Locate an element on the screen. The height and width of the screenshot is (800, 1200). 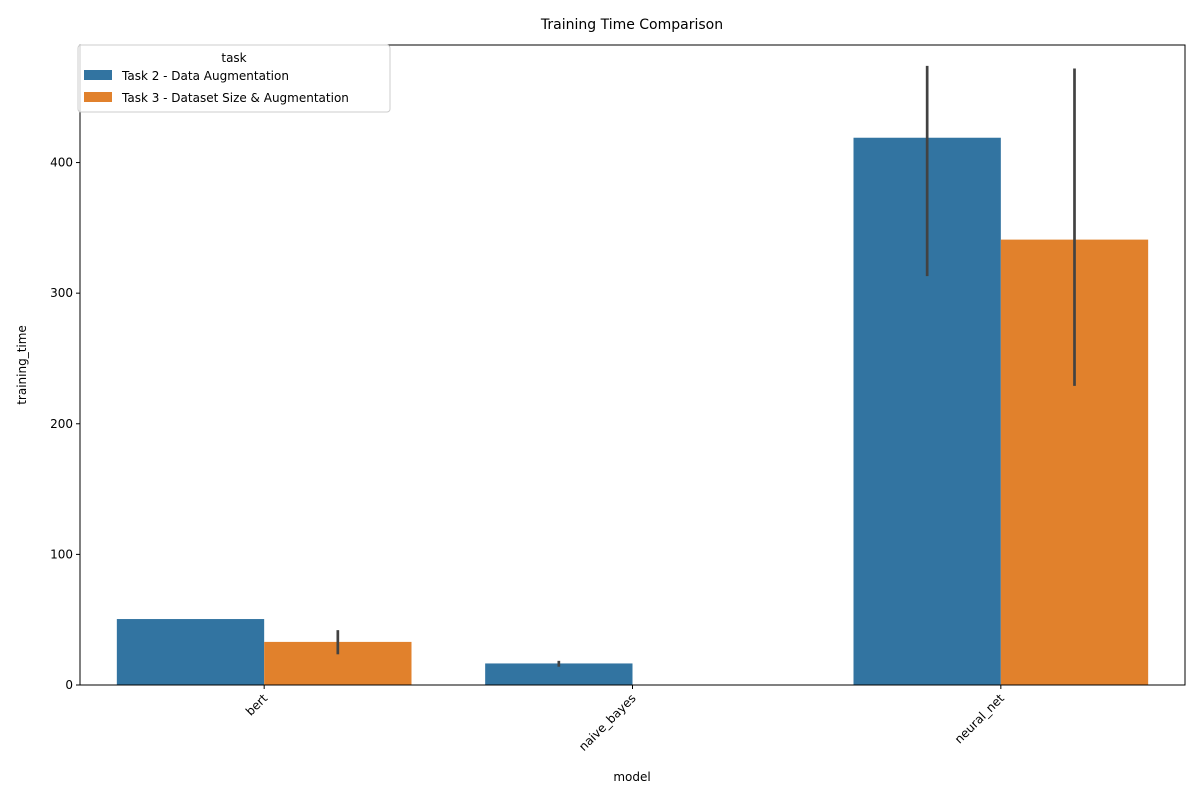
y-tick-label: 200 is located at coordinates (61, 424).